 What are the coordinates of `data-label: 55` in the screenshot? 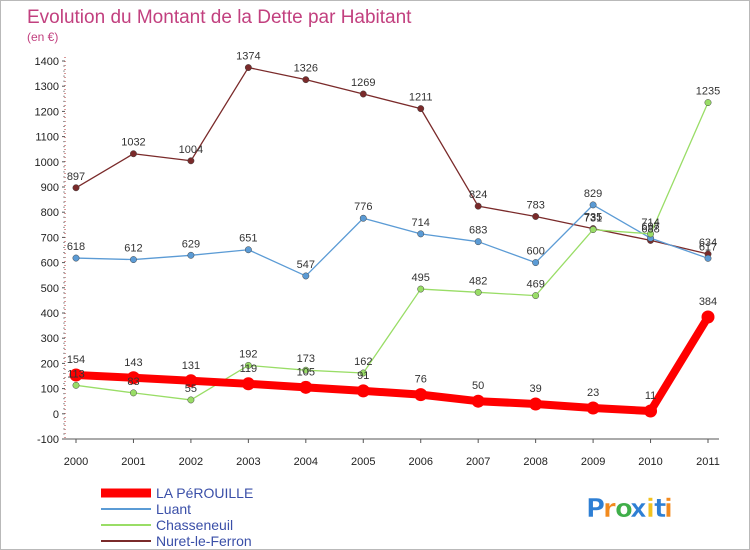 It's located at (191, 389).